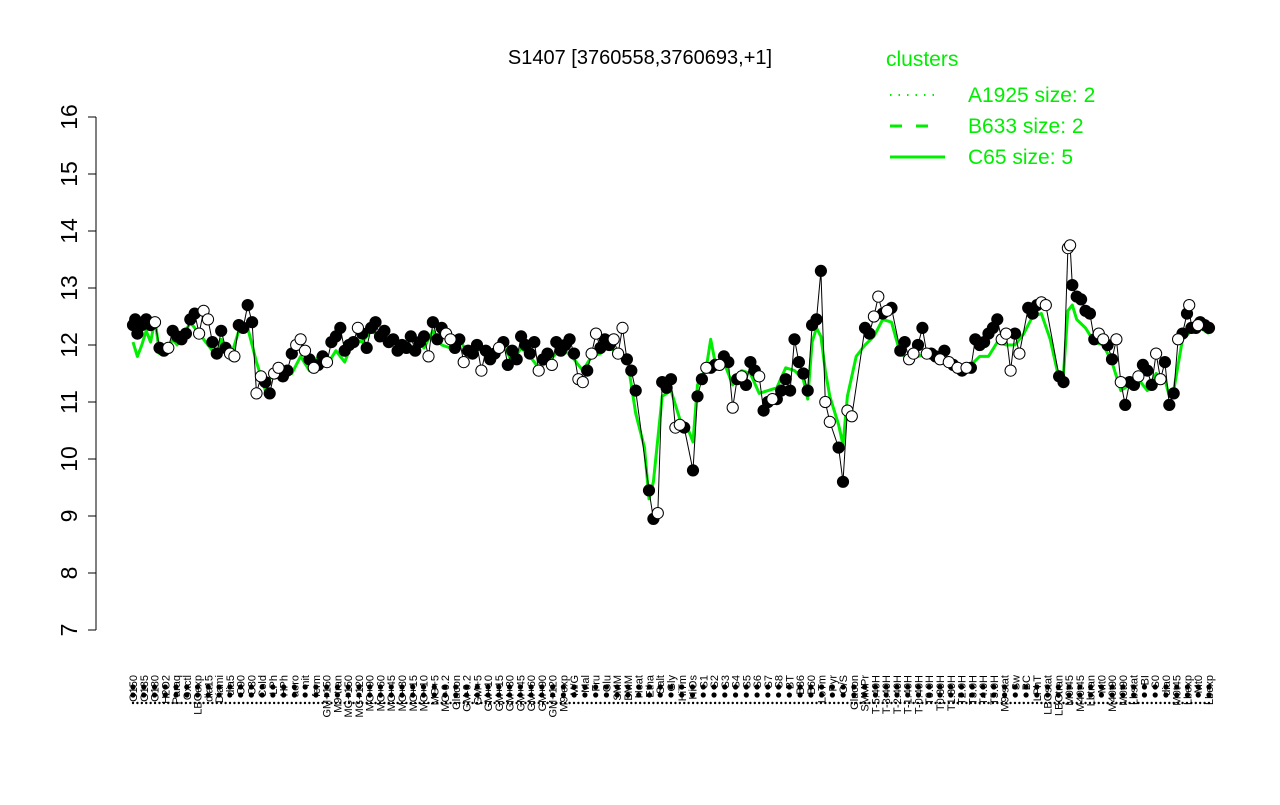 This screenshot has width=1280, height=805. Describe the element at coordinates (220, 689) in the screenshot. I see `x-tick-label: Diami` at that location.